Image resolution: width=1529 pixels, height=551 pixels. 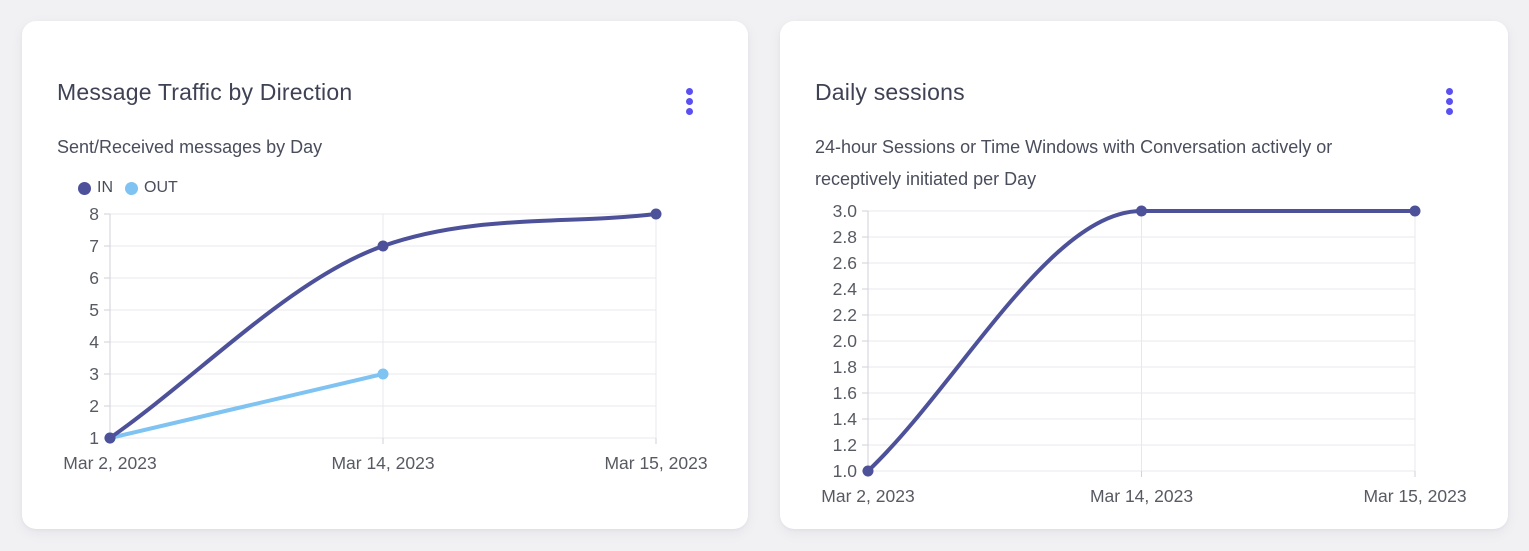 I want to click on legend-item-out: OUT, so click(x=151, y=188).